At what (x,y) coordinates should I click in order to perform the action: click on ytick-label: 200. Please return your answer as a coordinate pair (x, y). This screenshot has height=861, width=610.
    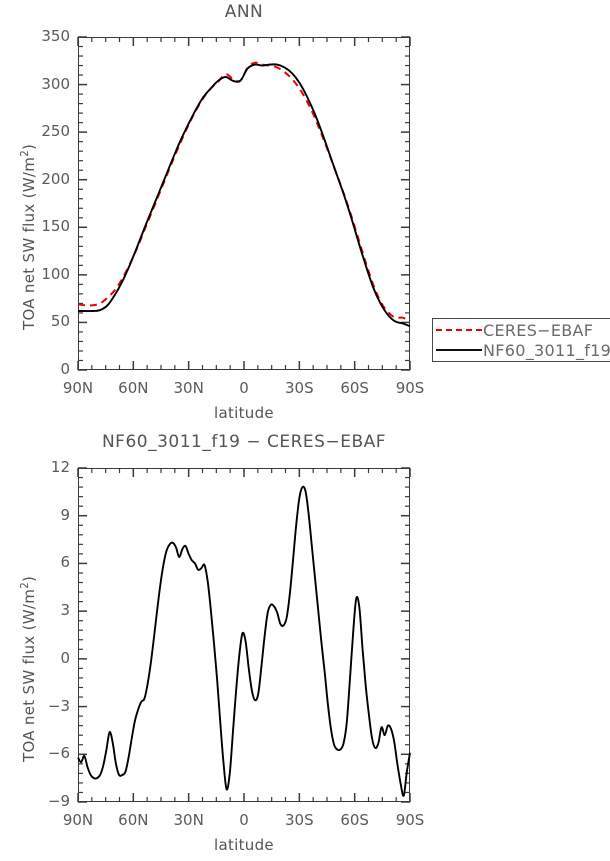
    Looking at the image, I should click on (55, 178).